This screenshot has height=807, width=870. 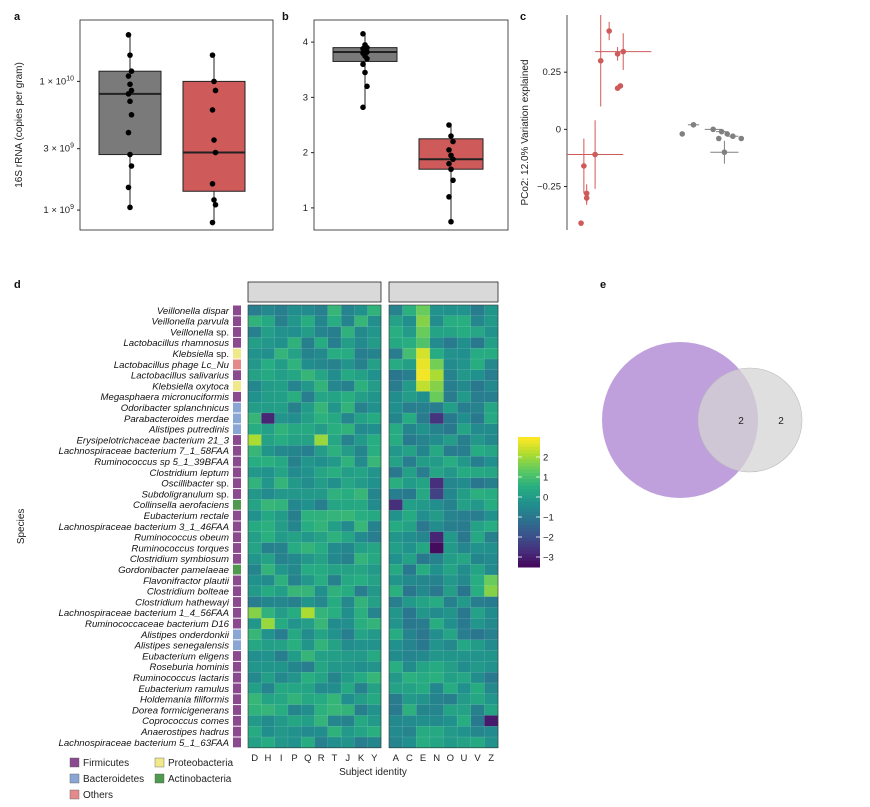 I want to click on panel-a-ytick-label: 1 × 10¹⁰, so click(x=57, y=81).